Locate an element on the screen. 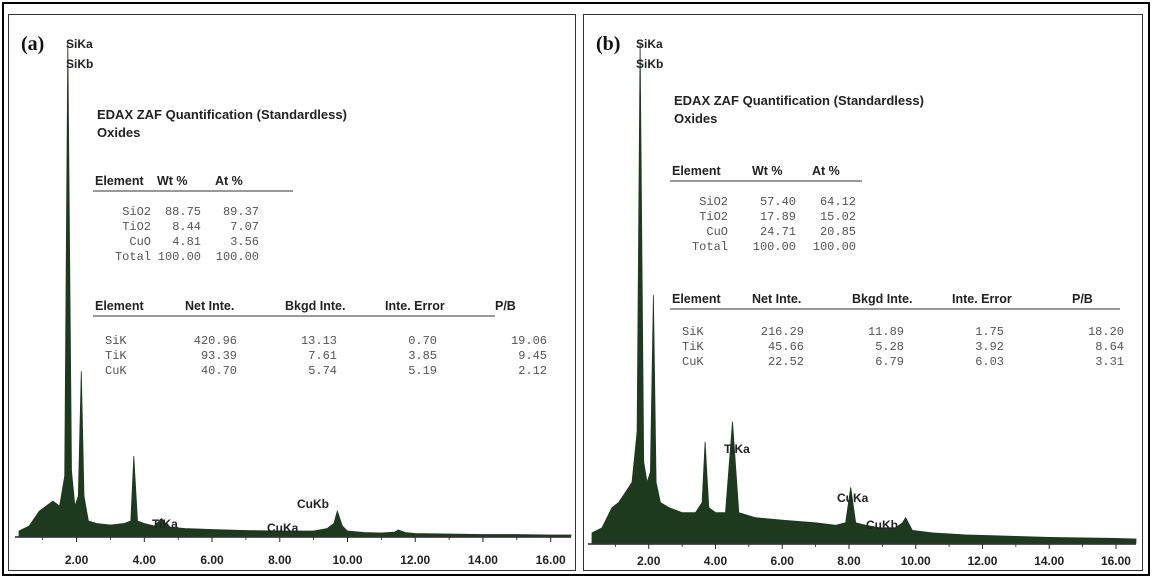  x-tick-label: 14.00 is located at coordinates (1049, 561).